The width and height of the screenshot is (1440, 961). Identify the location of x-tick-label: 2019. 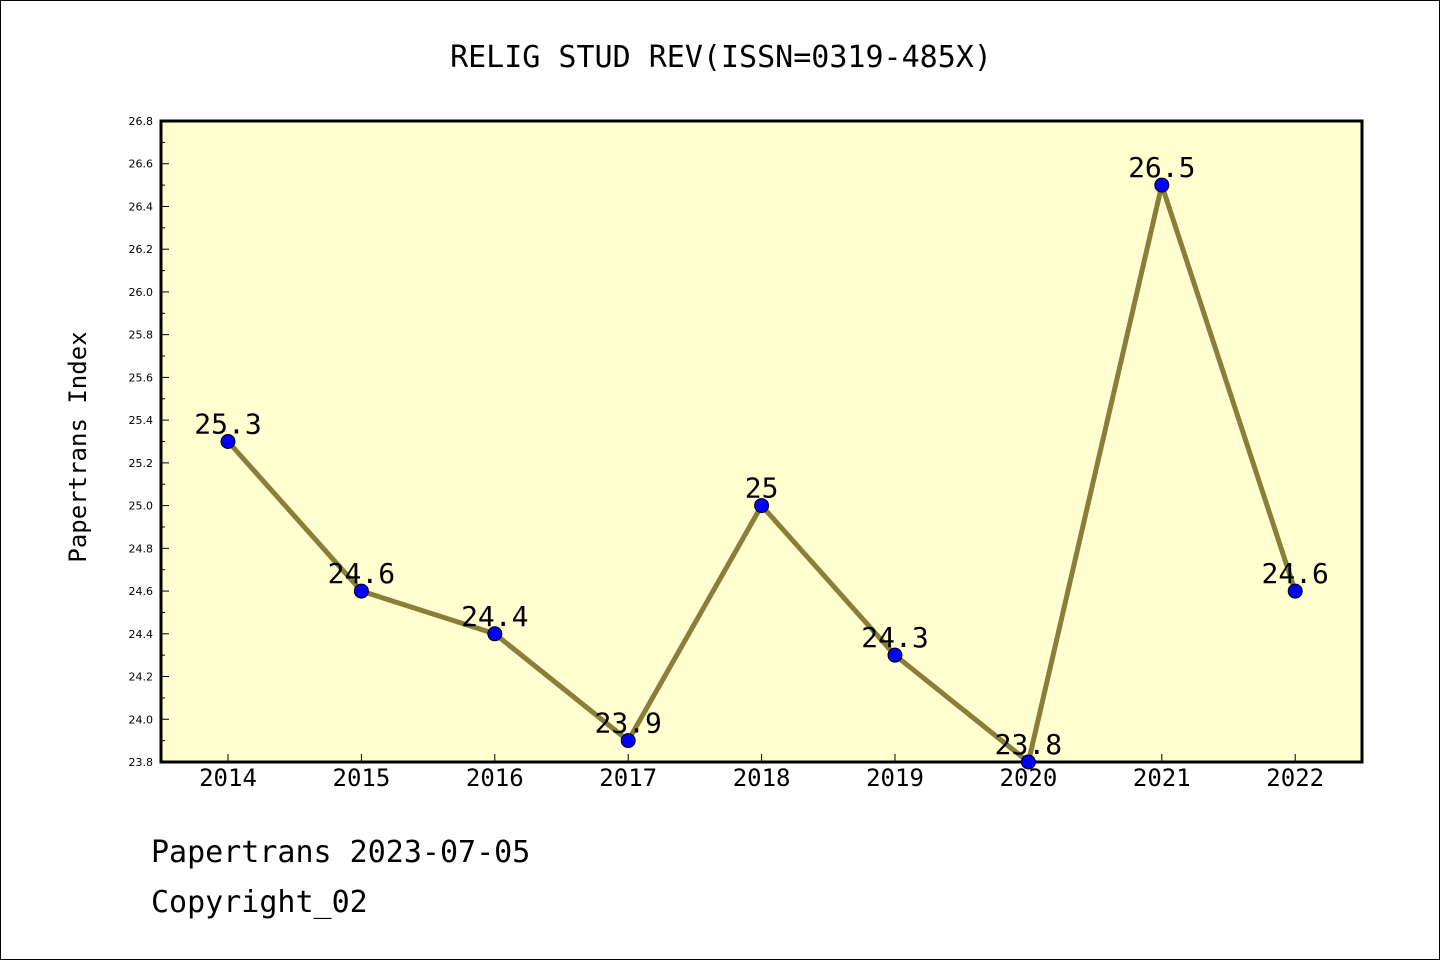
(895, 778).